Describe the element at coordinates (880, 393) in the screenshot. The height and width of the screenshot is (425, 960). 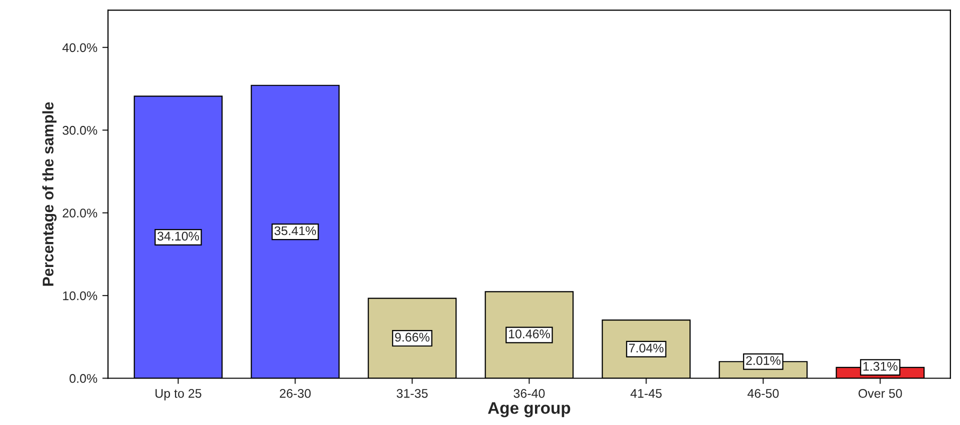
I see `x-tick-label: Over 50` at that location.